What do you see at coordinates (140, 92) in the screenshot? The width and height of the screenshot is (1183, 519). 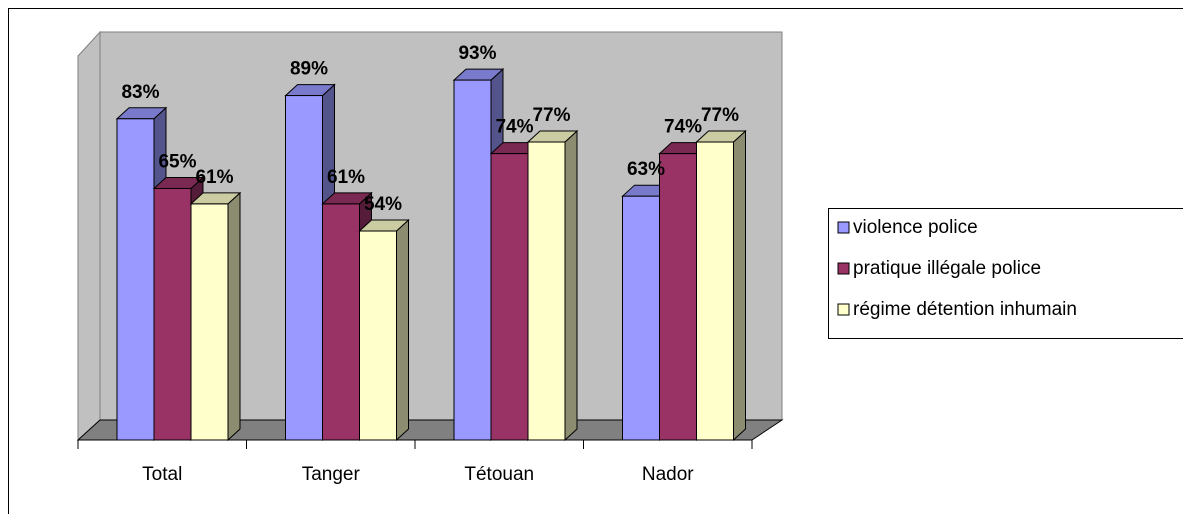 I see `value-label: 83%` at bounding box center [140, 92].